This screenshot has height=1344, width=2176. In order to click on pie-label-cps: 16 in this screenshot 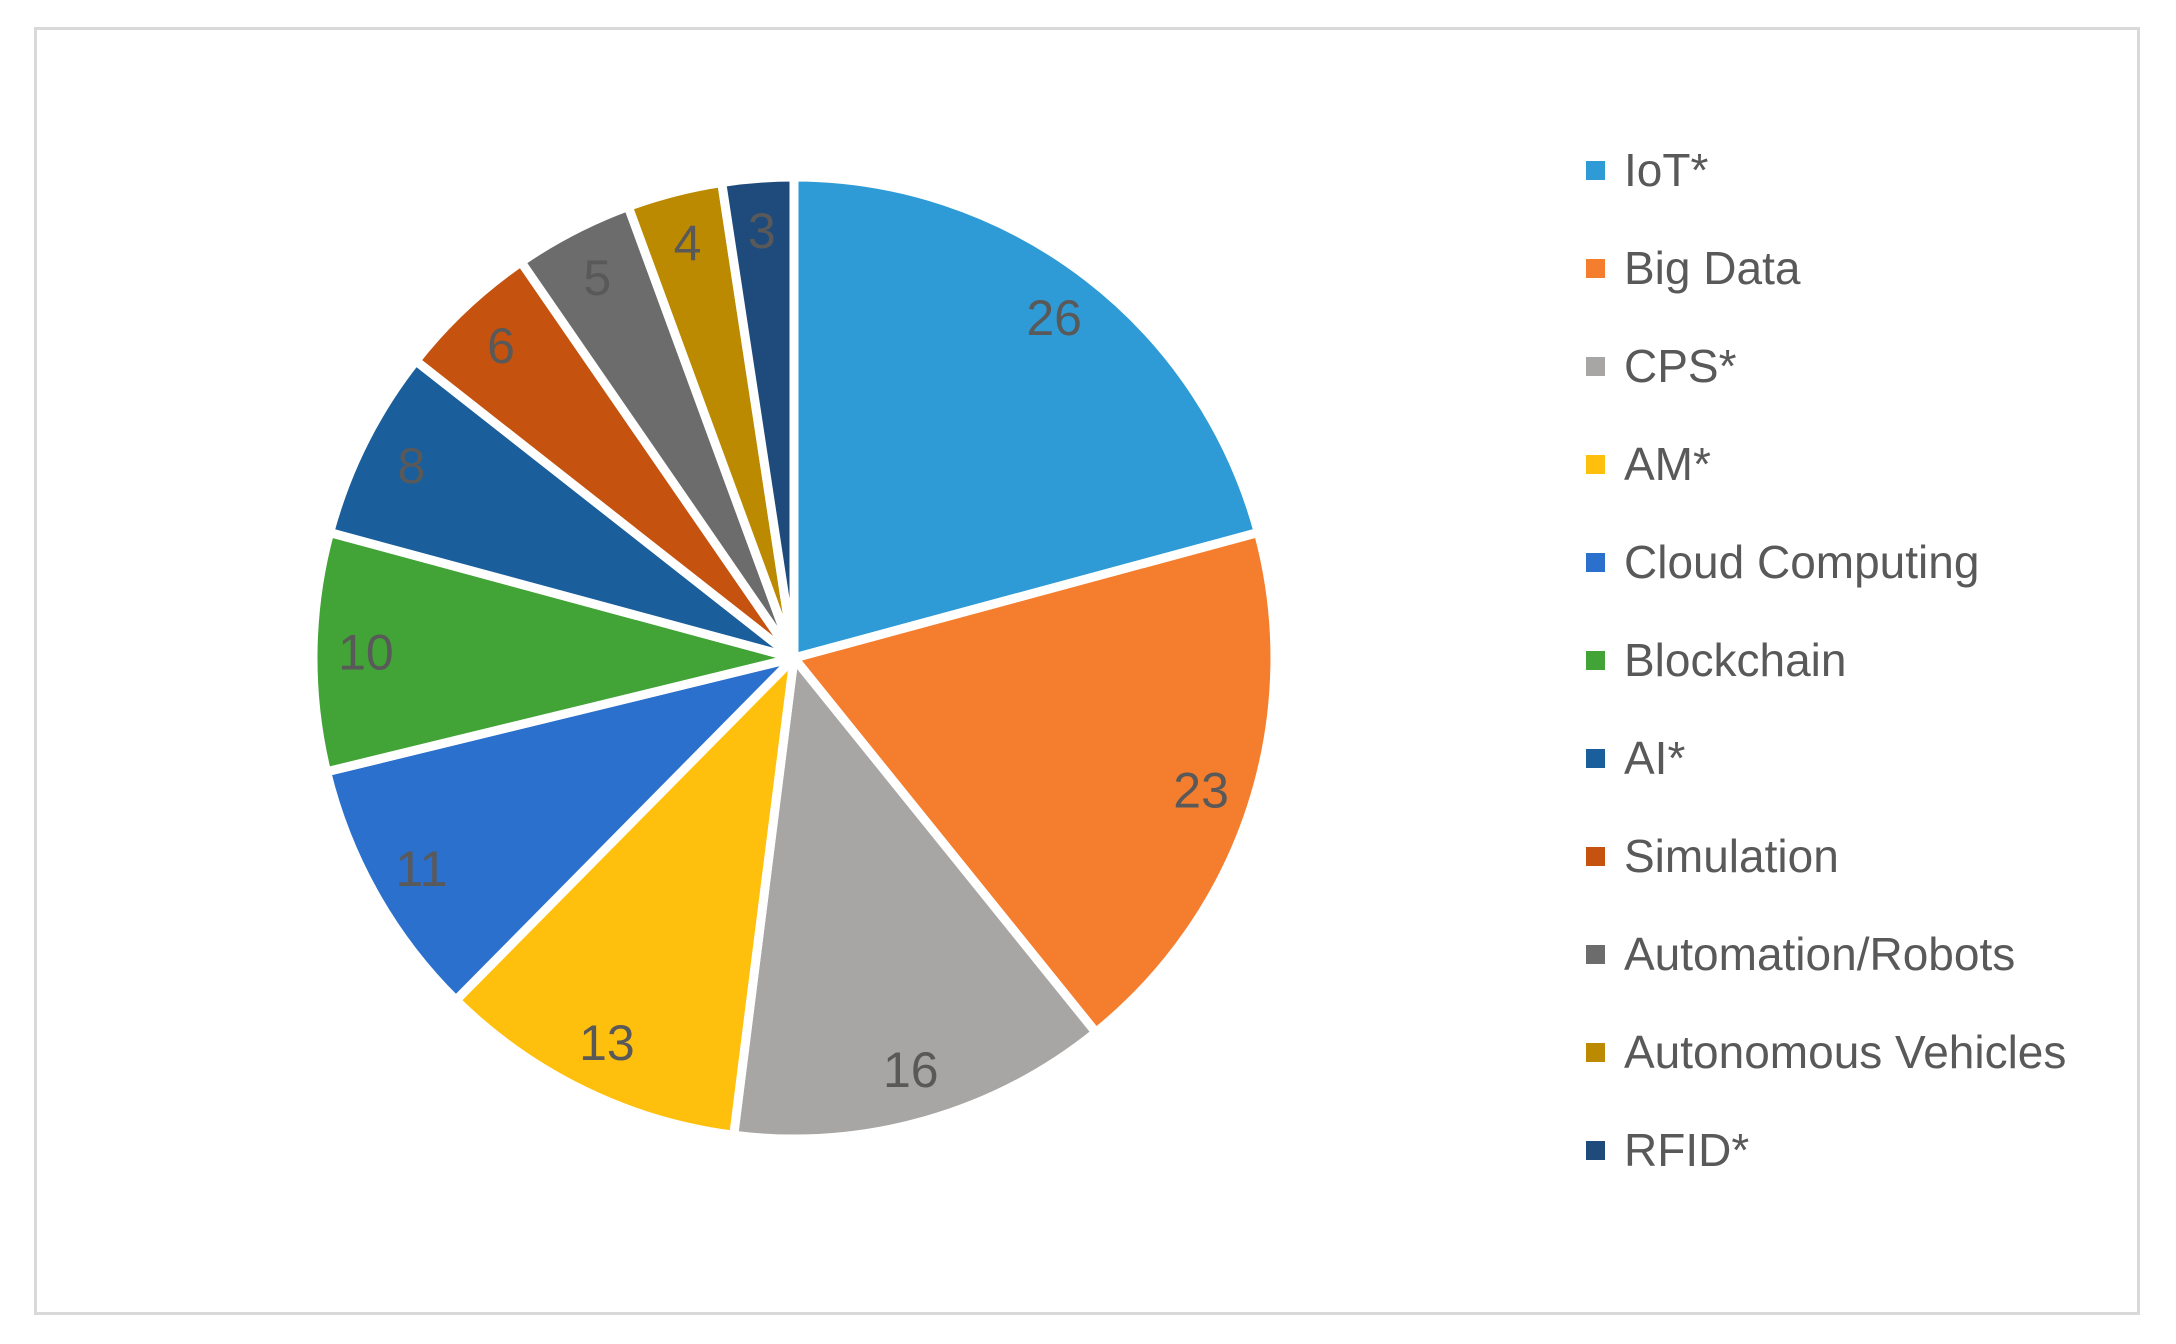, I will do `click(911, 1070)`.